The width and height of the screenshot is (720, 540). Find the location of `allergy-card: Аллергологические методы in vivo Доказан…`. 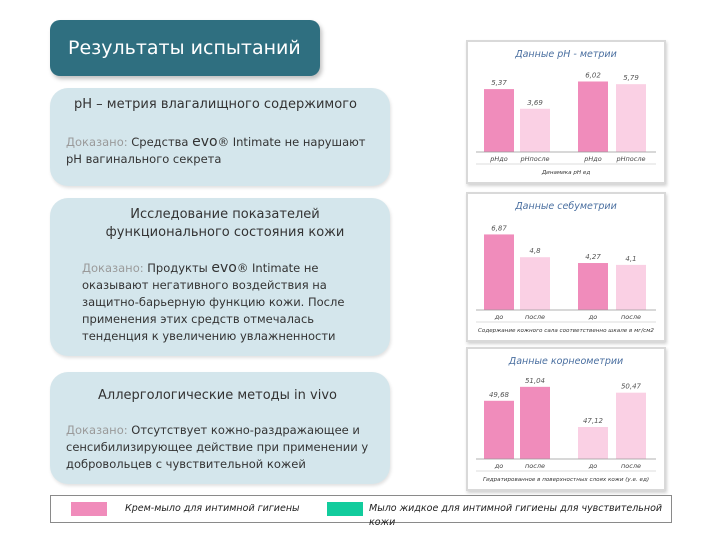

allergy-card: Аллергологические методы in vivo Доказан… is located at coordinates (220, 428).